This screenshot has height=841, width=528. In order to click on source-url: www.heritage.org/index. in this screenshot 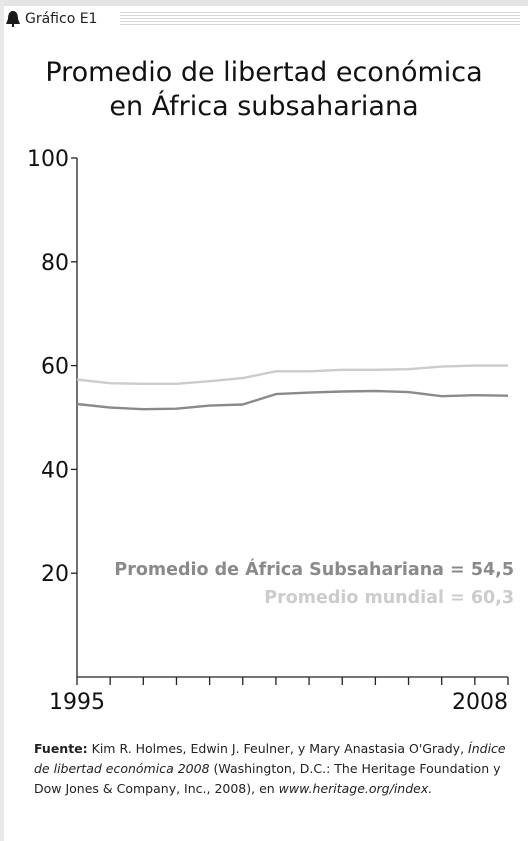, I will do `click(355, 788)`.